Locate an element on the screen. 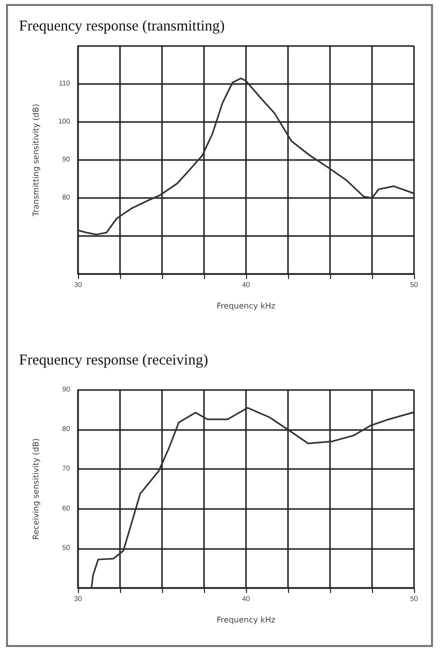  y-axis-title: Receiving sensitivity (dB) is located at coordinates (36, 489).